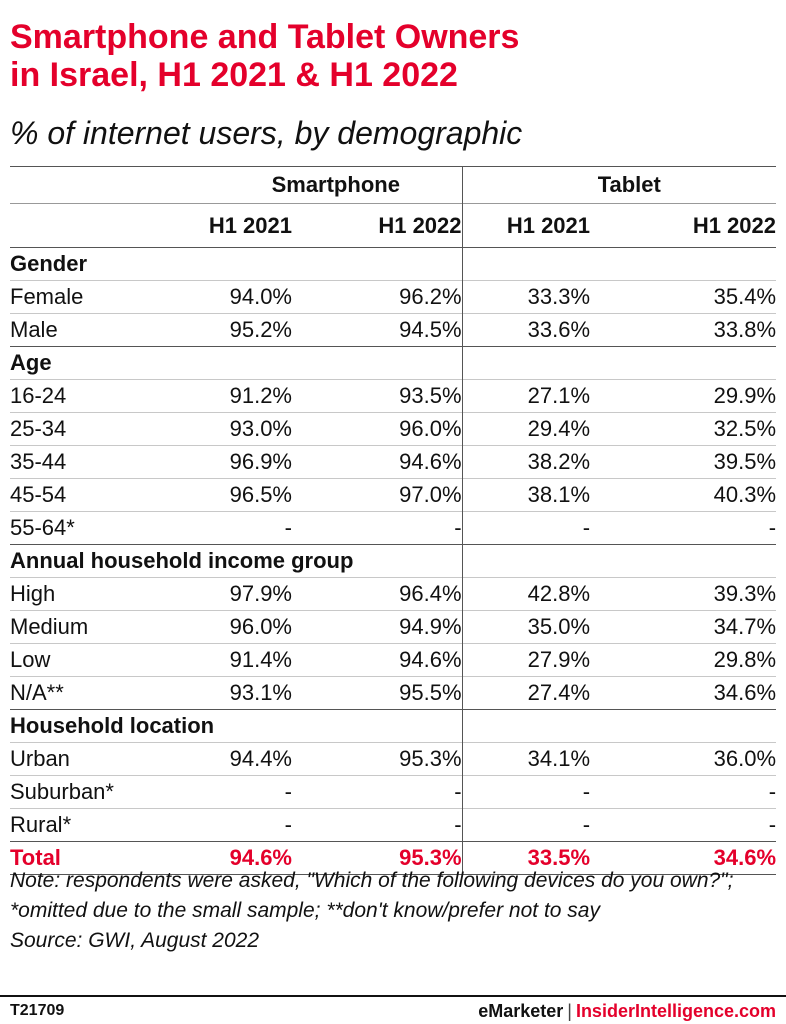 This screenshot has height=1024, width=786. I want to click on group-header-smartphone: Smartphone, so click(335, 184).